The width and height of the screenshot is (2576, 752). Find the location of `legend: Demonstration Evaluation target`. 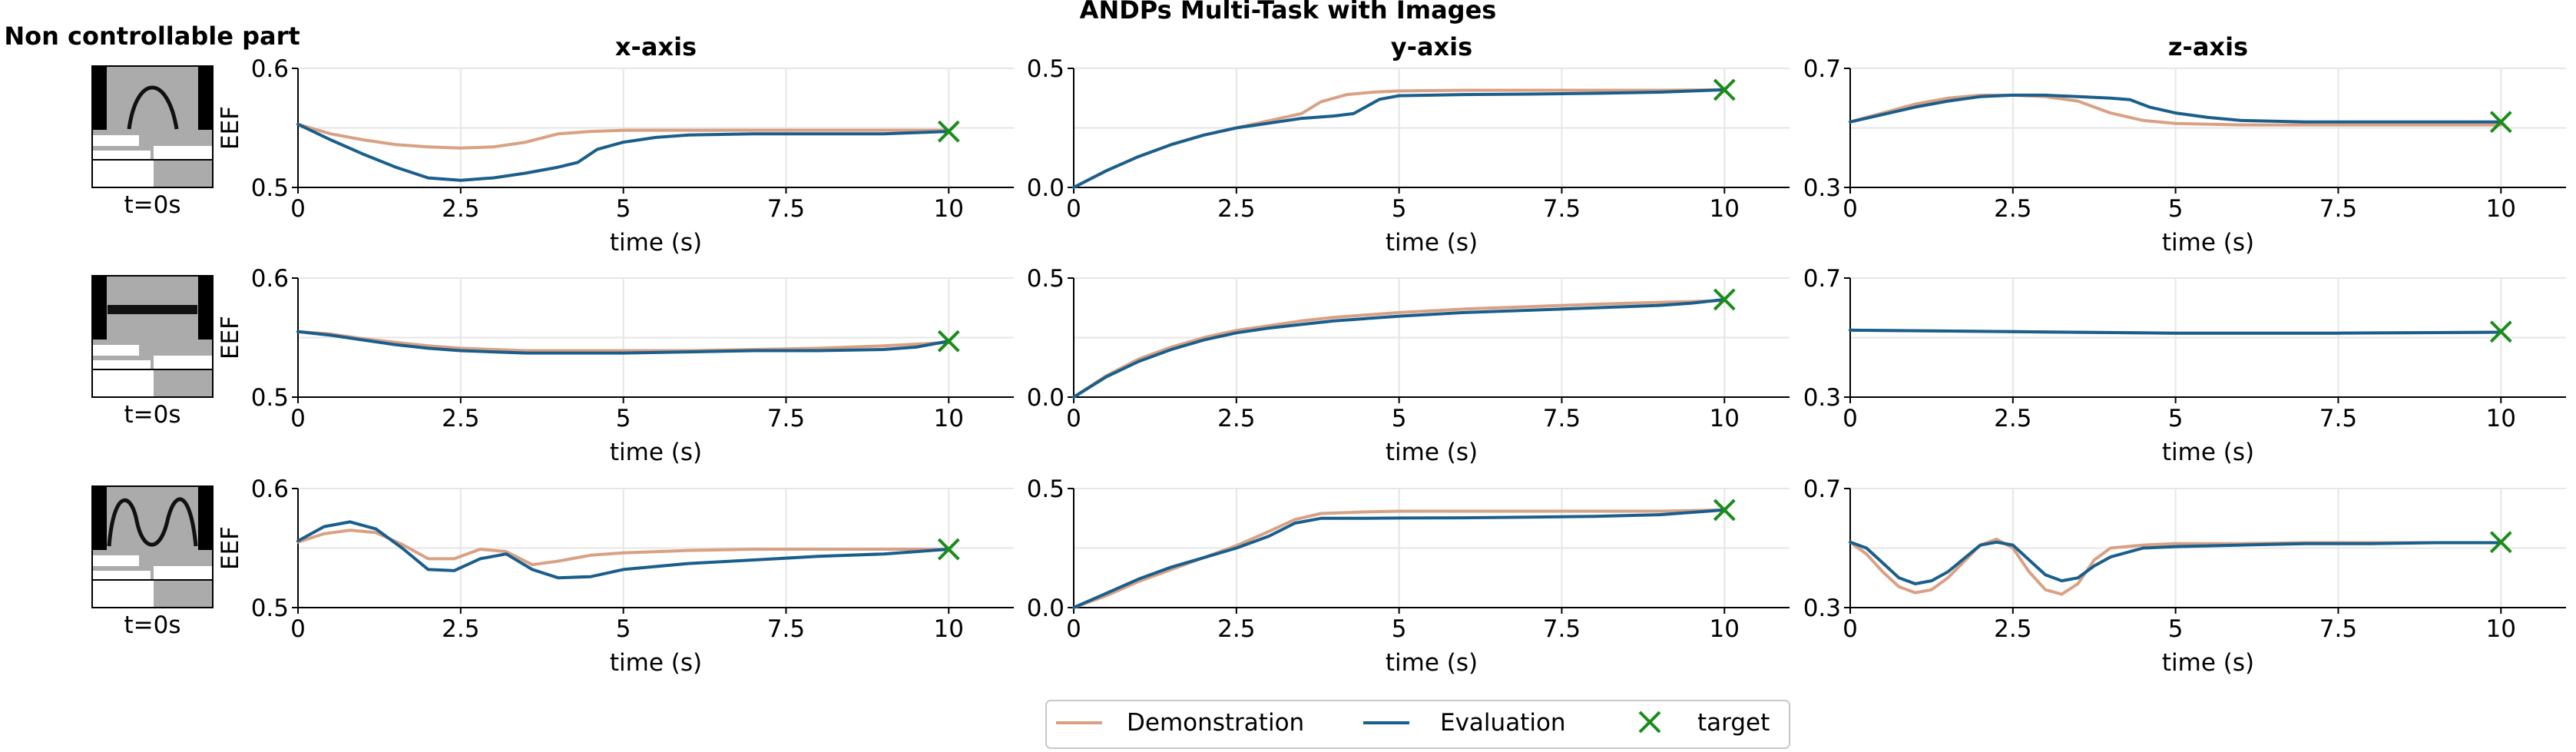

legend: Demonstration Evaluation target is located at coordinates (1417, 724).